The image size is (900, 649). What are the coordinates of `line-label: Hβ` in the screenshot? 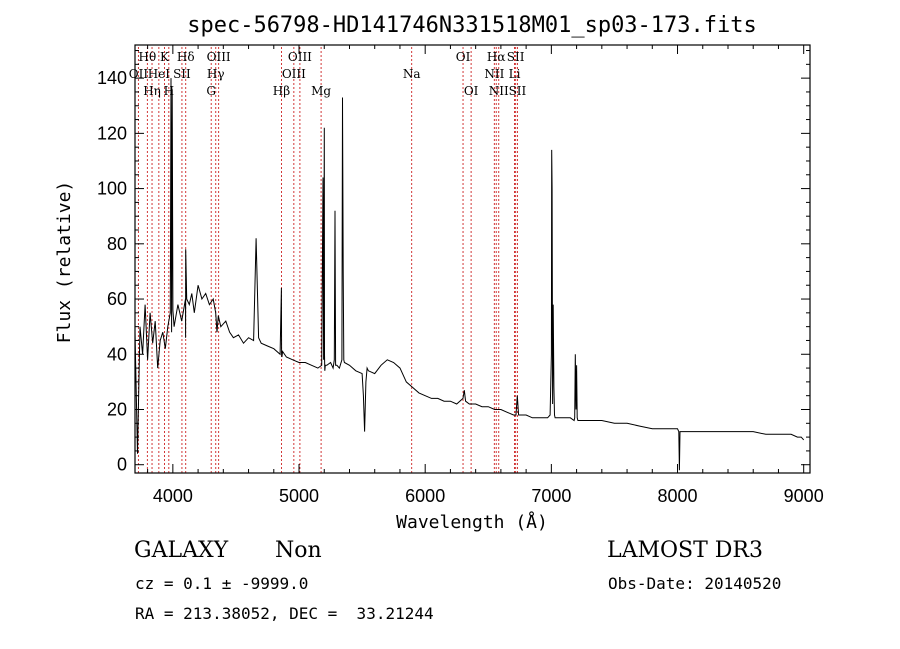 It's located at (281, 91).